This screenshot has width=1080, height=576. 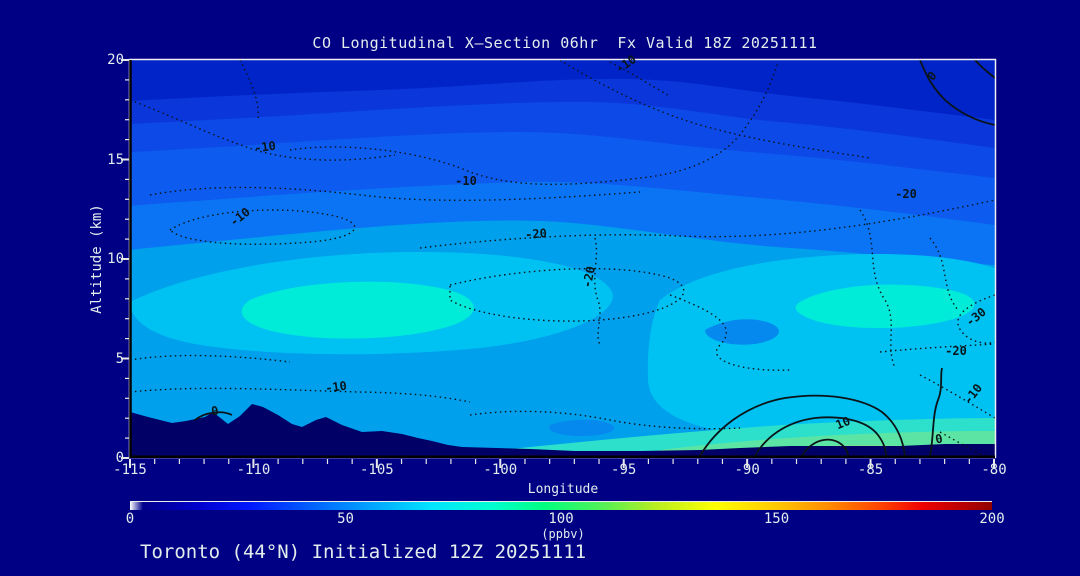 I want to click on y-tick-label: 0, so click(x=119, y=458).